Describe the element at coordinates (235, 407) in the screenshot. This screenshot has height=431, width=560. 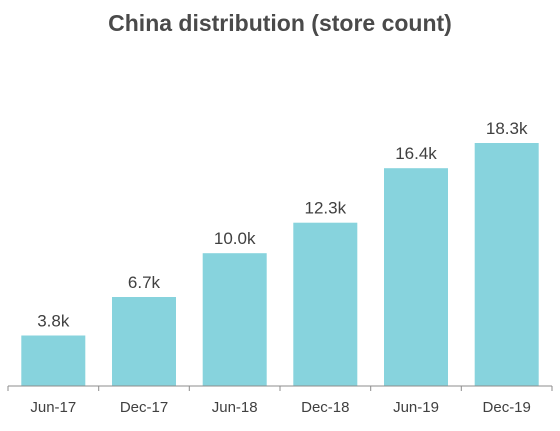
I see `x-tick-label-jun-18: Jun-18` at that location.